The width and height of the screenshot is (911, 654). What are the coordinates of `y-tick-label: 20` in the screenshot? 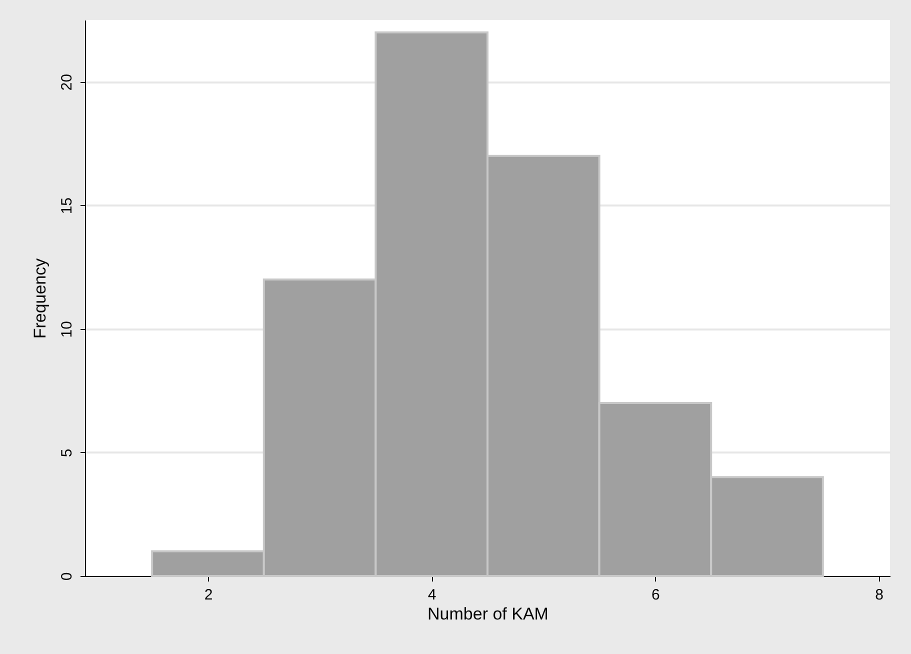 It's located at (67, 82).